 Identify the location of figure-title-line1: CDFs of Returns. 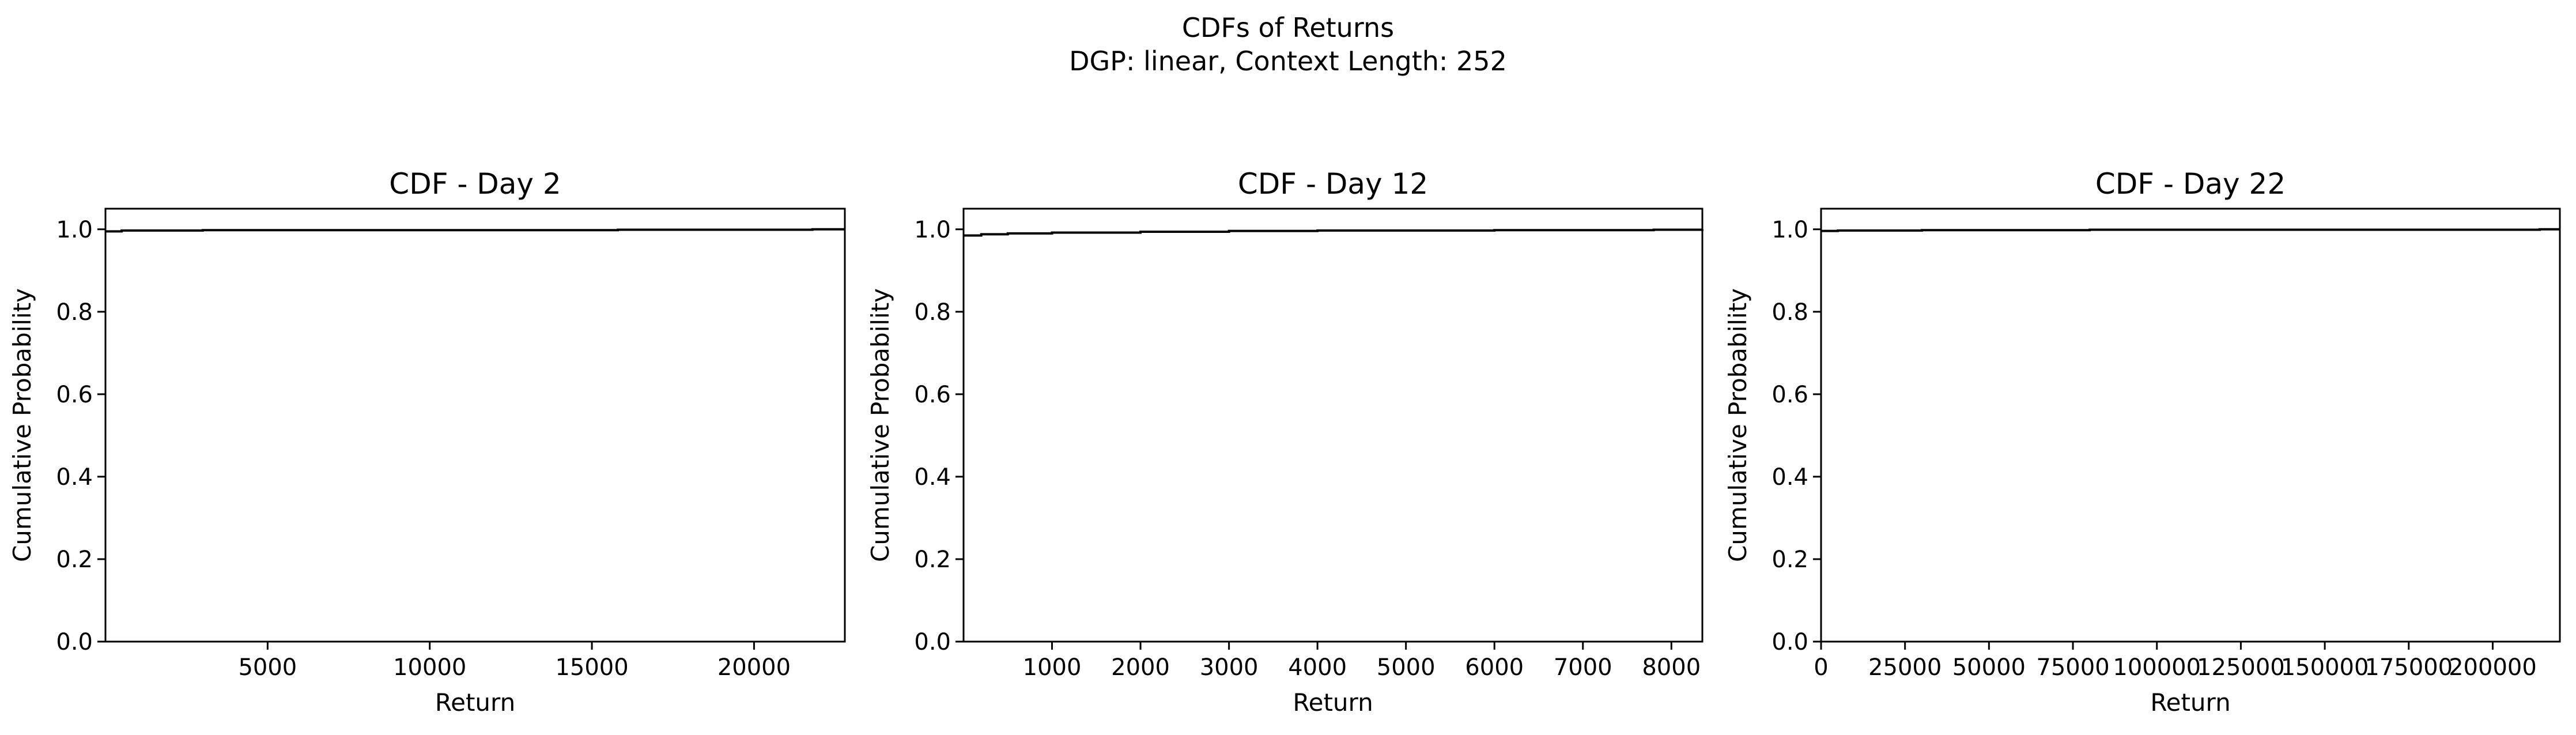
(1288, 27).